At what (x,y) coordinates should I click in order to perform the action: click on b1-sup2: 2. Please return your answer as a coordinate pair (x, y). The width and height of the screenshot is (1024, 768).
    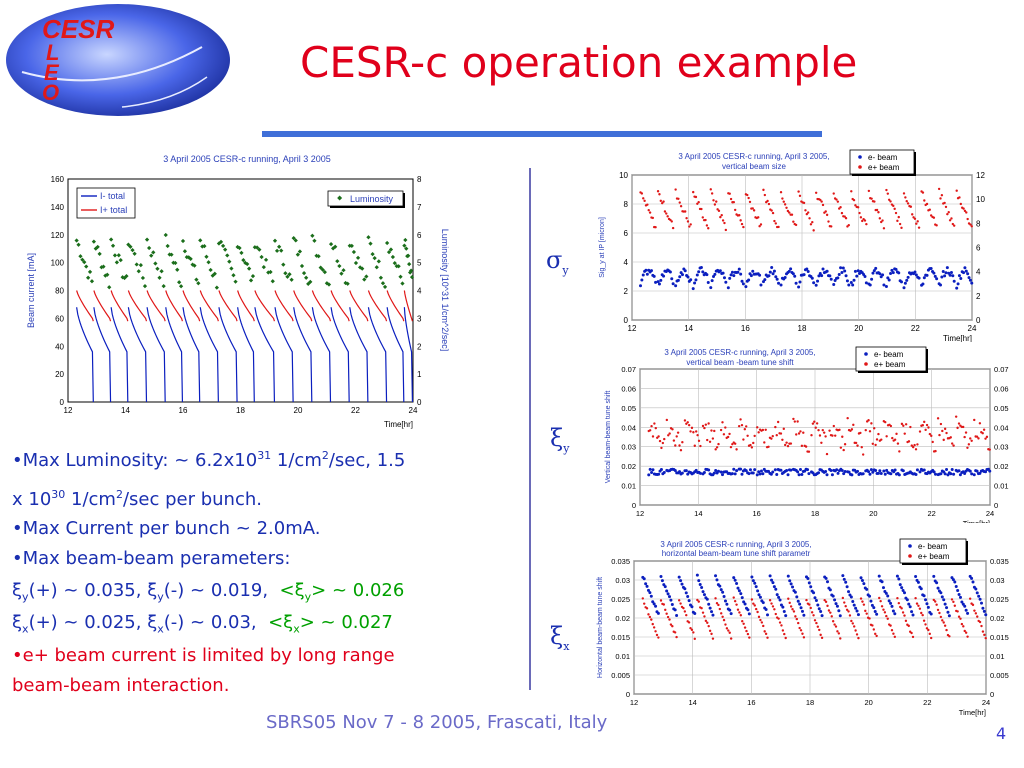
    Looking at the image, I should click on (325, 455).